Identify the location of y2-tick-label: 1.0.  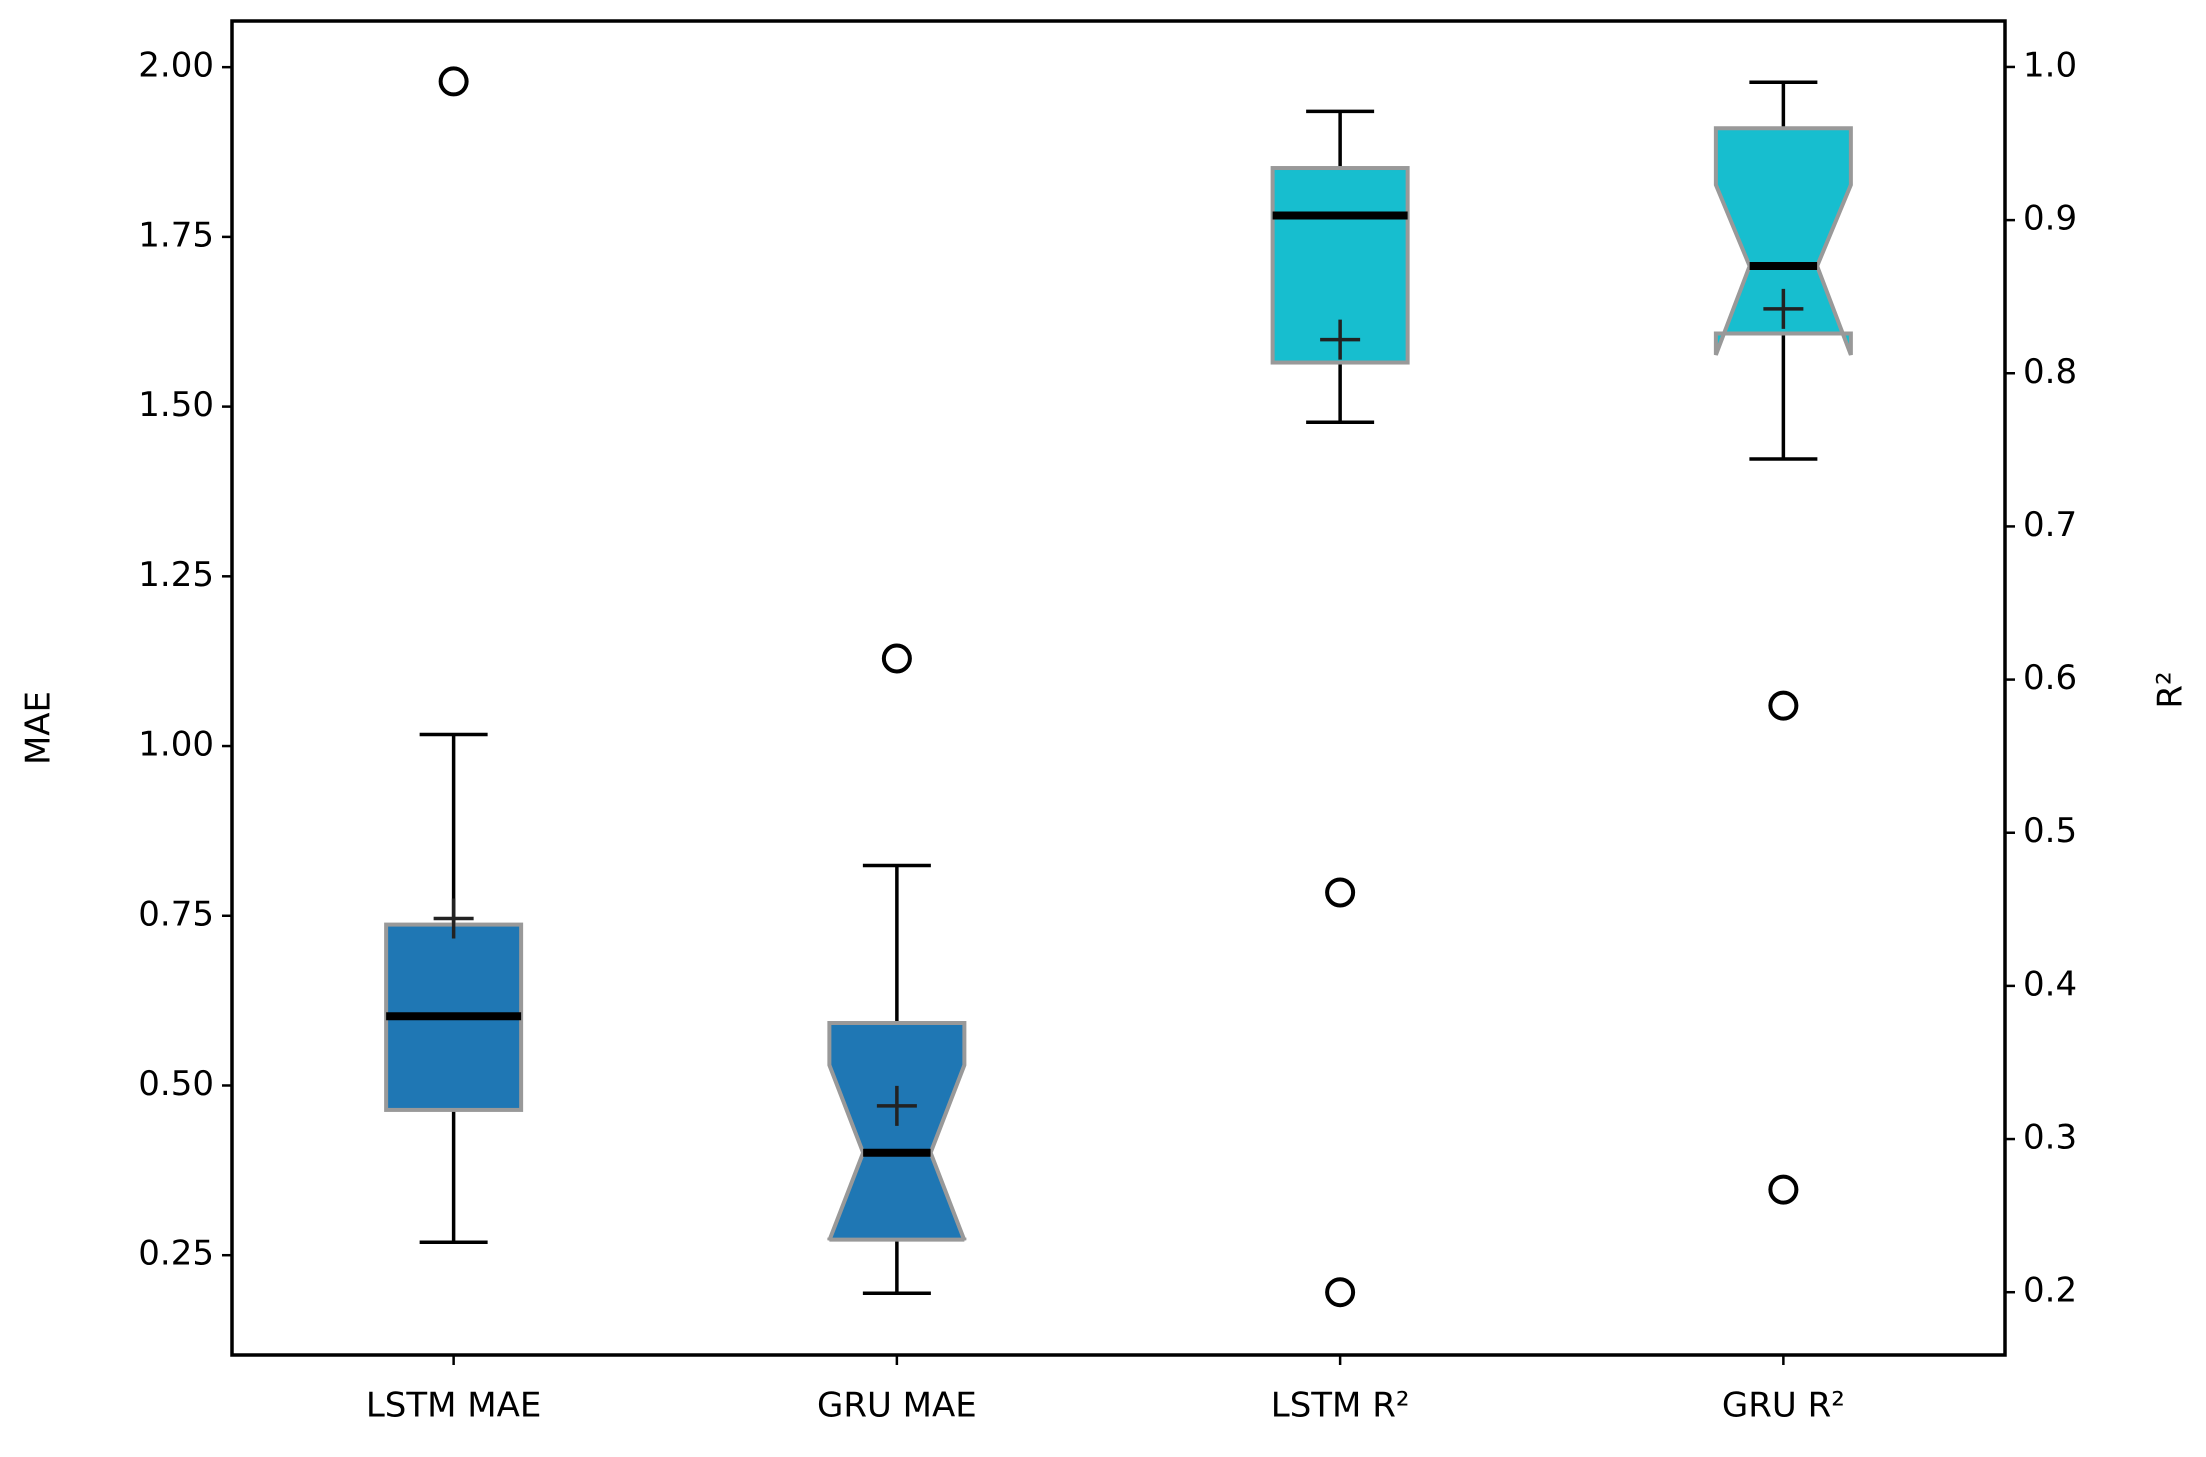
(2050, 65).